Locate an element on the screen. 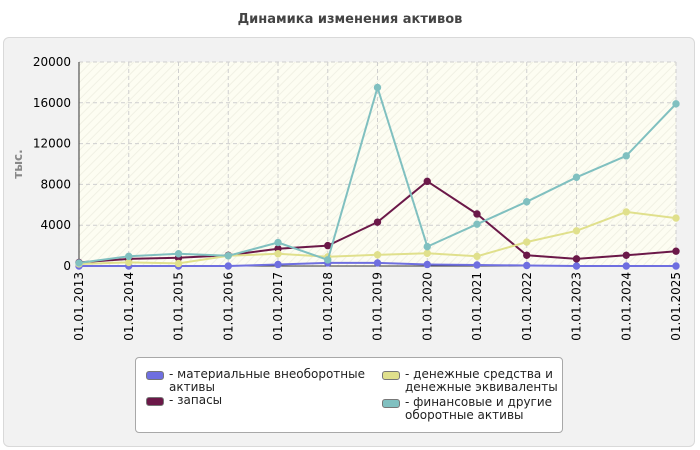  y-tick-label: 0 is located at coordinates (67, 266).